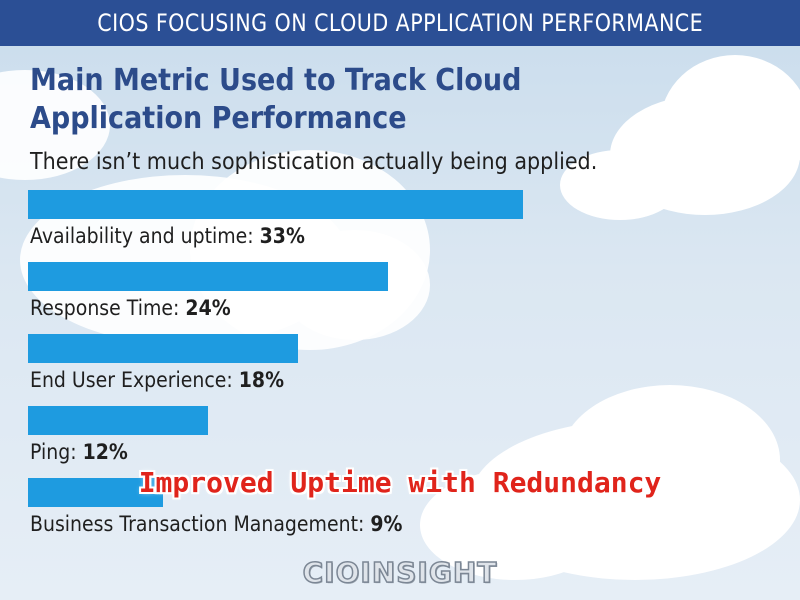  What do you see at coordinates (208, 308) in the screenshot?
I see `value-label: 24%` at bounding box center [208, 308].